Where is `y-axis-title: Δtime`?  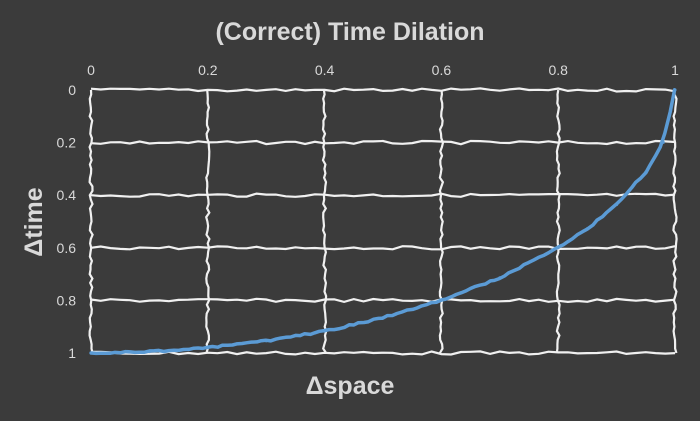
y-axis-title: Δtime is located at coordinates (34, 221).